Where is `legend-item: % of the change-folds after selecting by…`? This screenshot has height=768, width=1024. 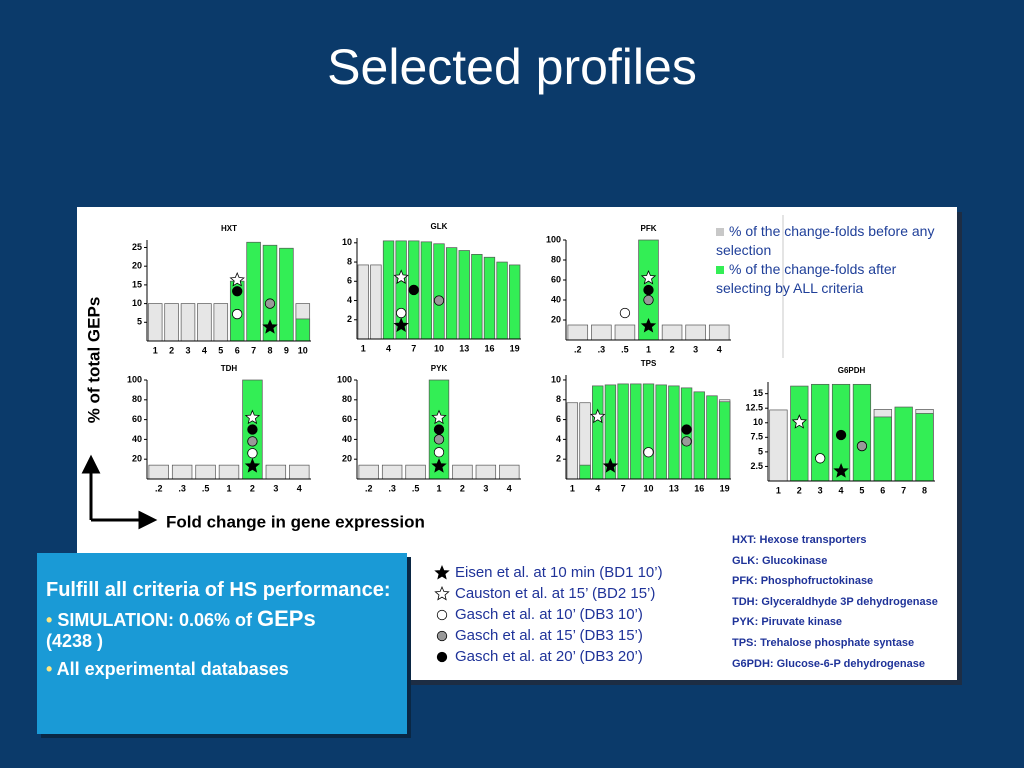 legend-item: % of the change-folds after selecting by… is located at coordinates (831, 279).